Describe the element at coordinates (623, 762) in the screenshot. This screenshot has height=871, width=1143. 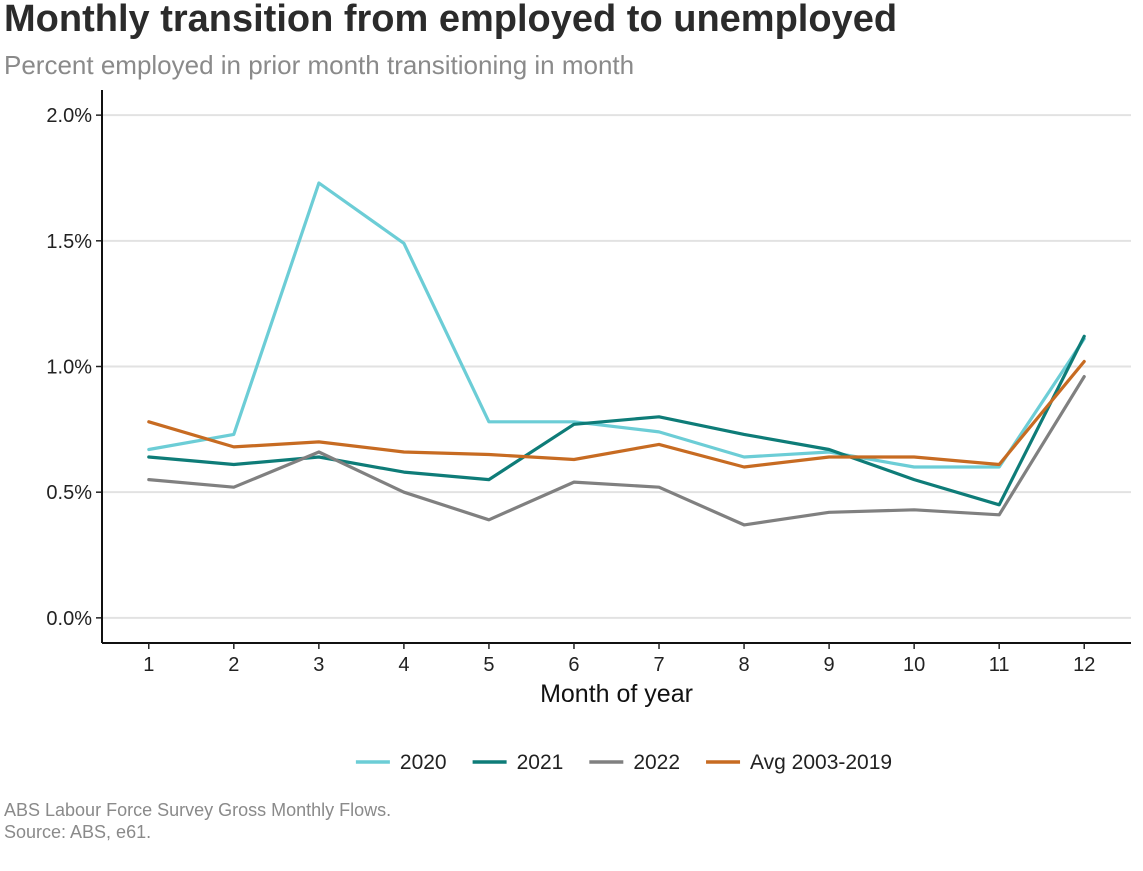
I see `legend: 2020 2021 2022 Avg 2003-2019` at that location.